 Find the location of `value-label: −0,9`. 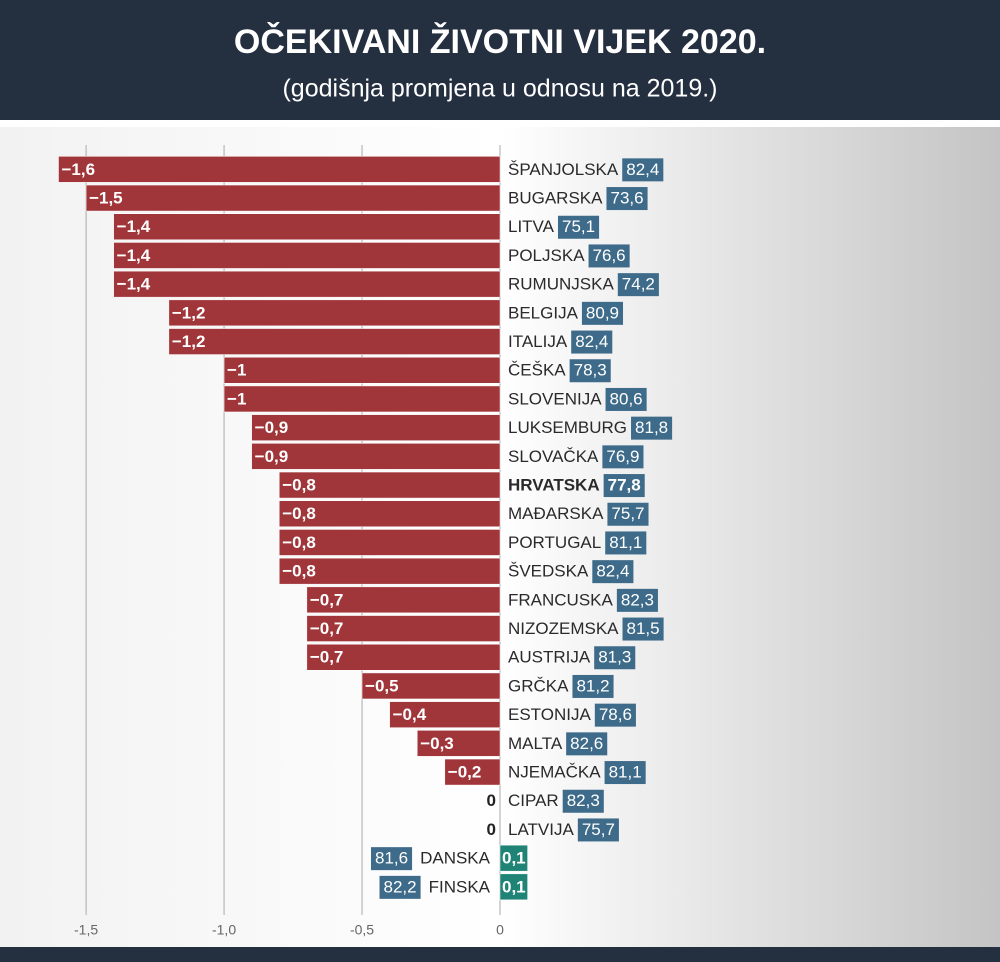

value-label: −0,9 is located at coordinates (272, 456).